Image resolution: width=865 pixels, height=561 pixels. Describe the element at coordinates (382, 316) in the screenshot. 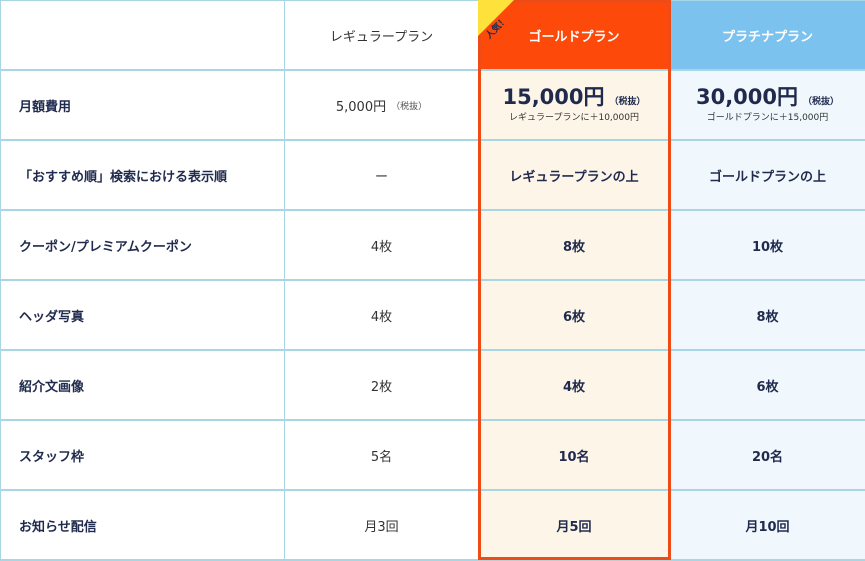

I see `regular-header-photo: 4枚` at that location.